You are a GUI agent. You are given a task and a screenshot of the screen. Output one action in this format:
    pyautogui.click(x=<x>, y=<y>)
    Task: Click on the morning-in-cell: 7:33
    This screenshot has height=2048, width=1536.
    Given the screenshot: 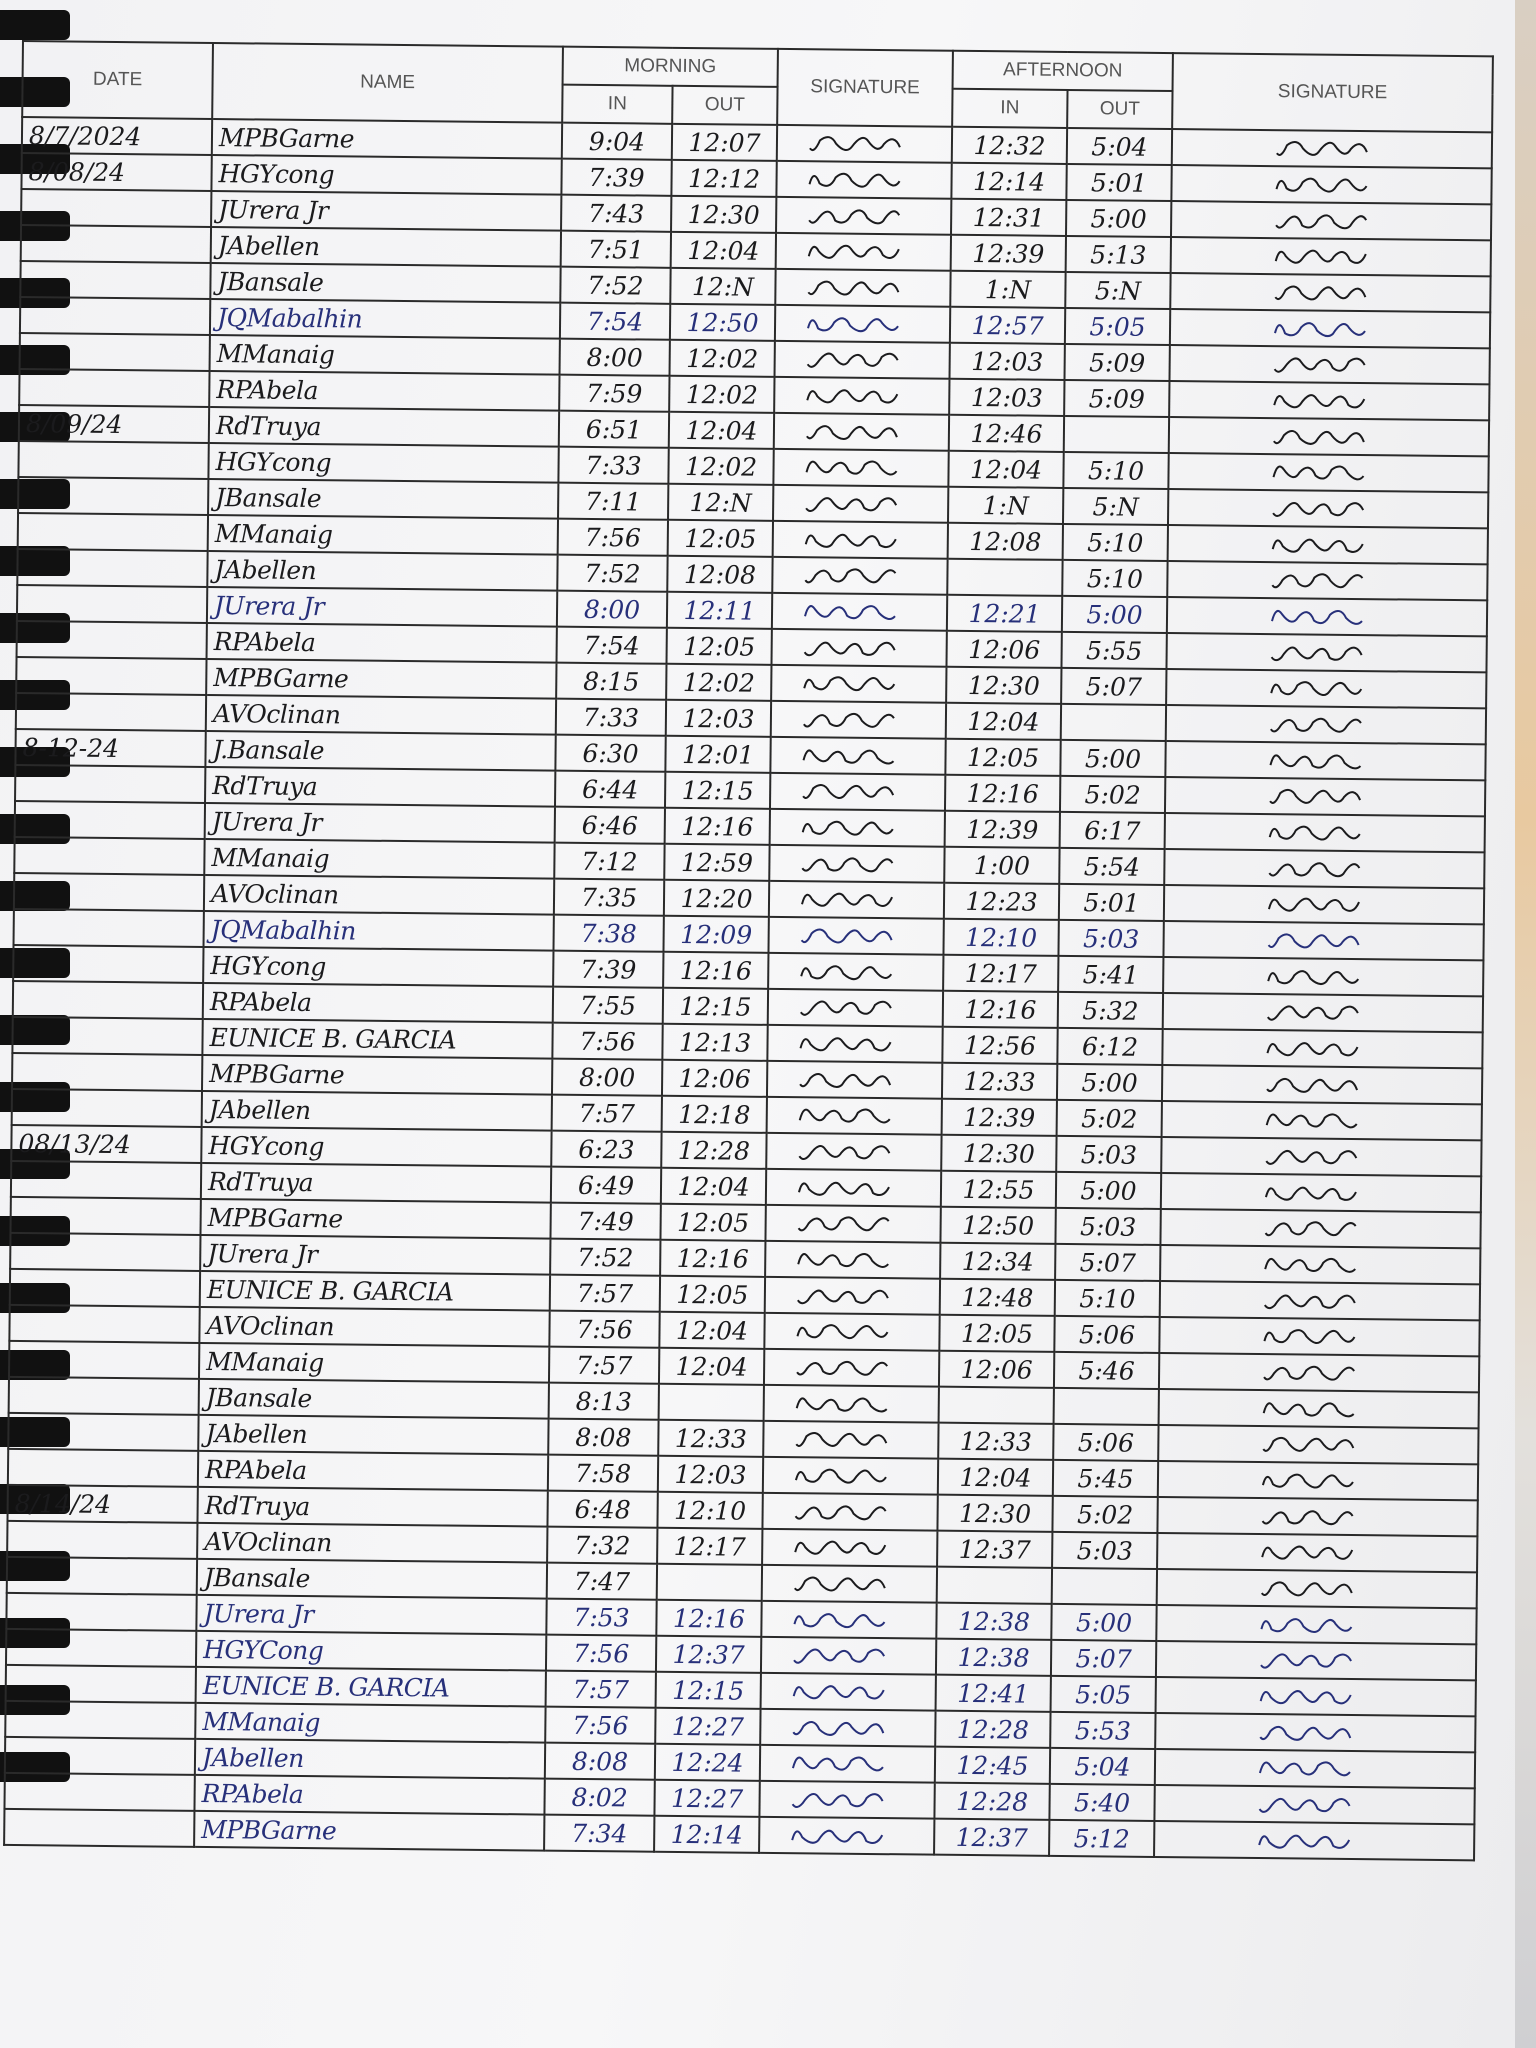 What is the action you would take?
    pyautogui.click(x=613, y=465)
    